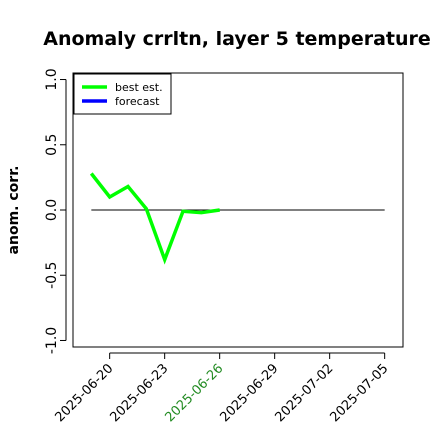 This screenshot has width=440, height=440. Describe the element at coordinates (139, 393) in the screenshot. I see `x-tick-label: 2025-06-23` at that location.